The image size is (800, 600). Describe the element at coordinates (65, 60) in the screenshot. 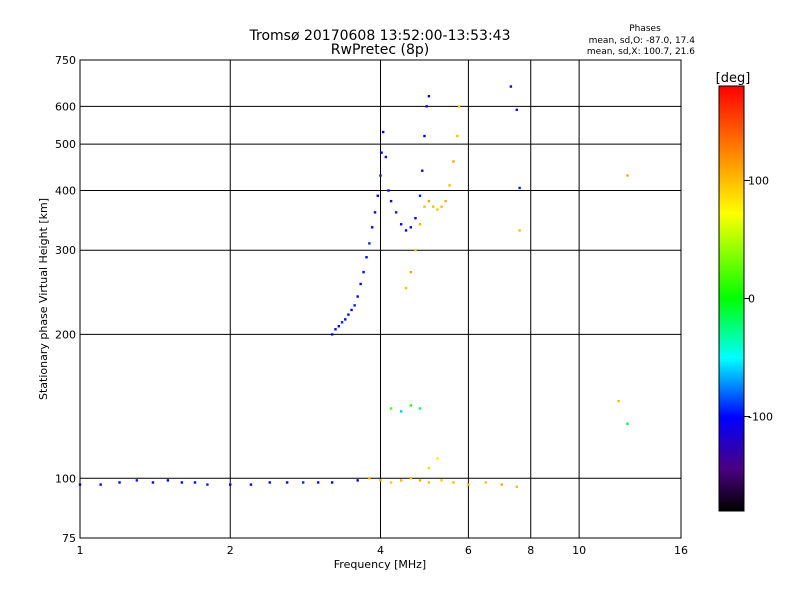

I see `y-tick-label: 750` at that location.